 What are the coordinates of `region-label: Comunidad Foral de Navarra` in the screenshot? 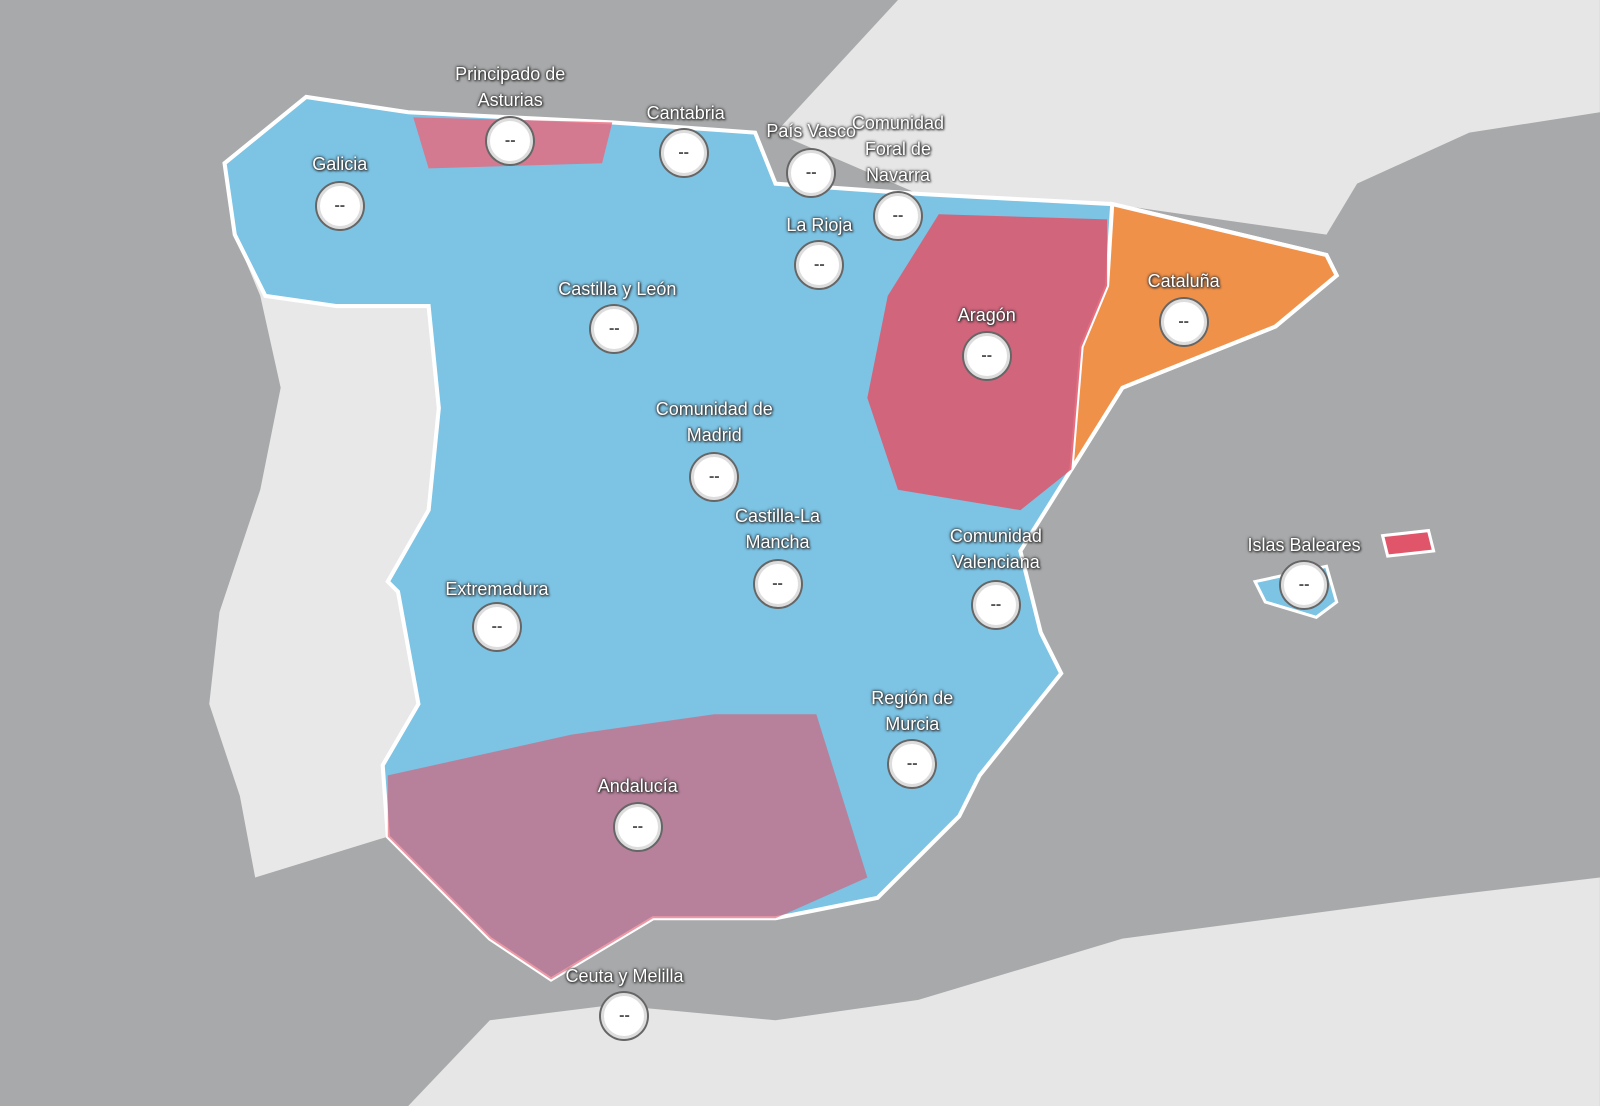 It's located at (897, 149).